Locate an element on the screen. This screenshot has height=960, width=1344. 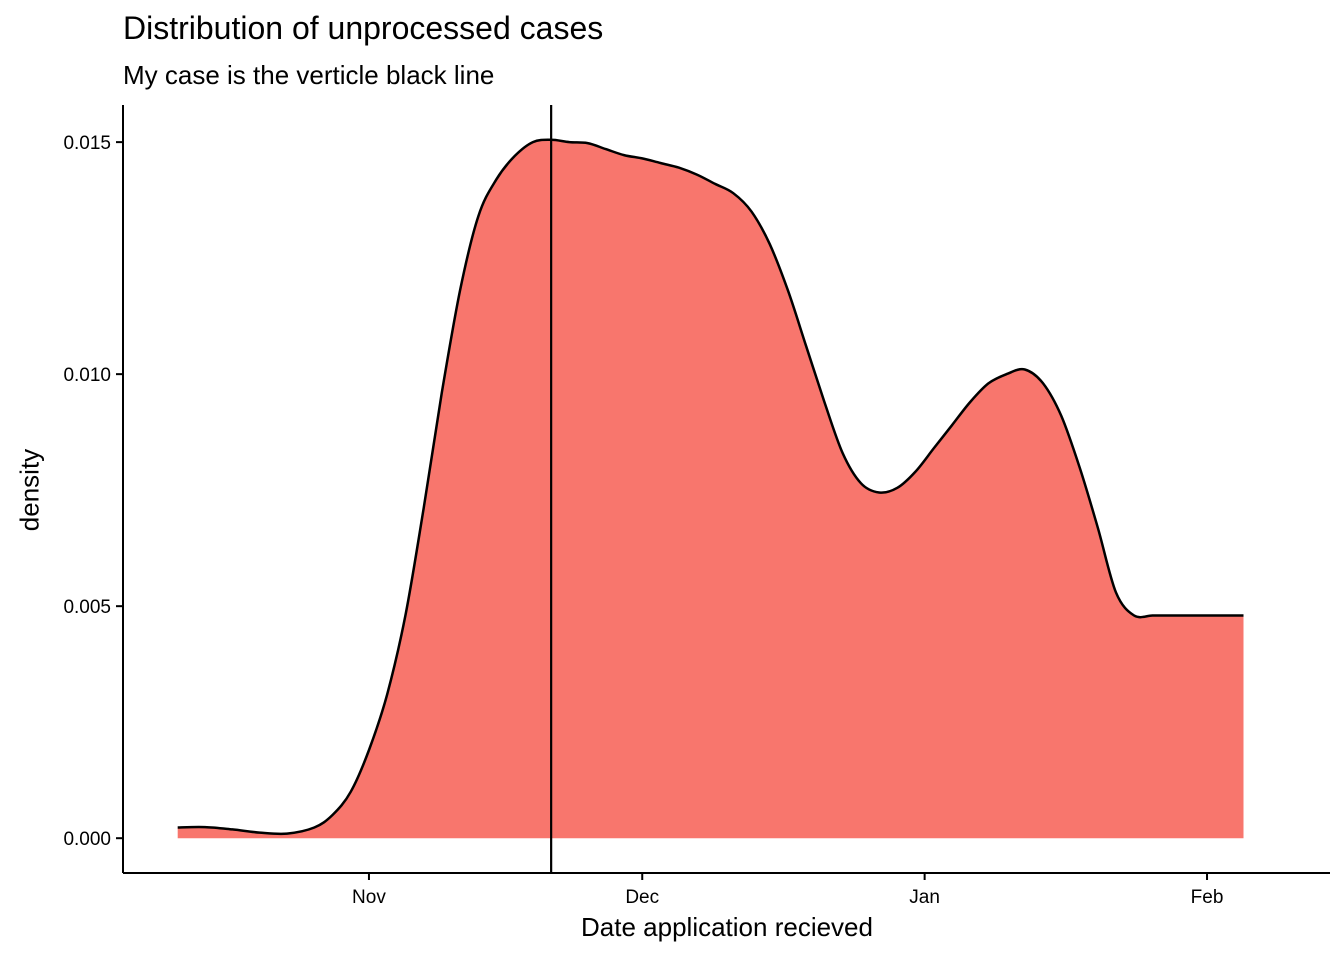
y-tick-label: 0.010 is located at coordinates (87, 375).